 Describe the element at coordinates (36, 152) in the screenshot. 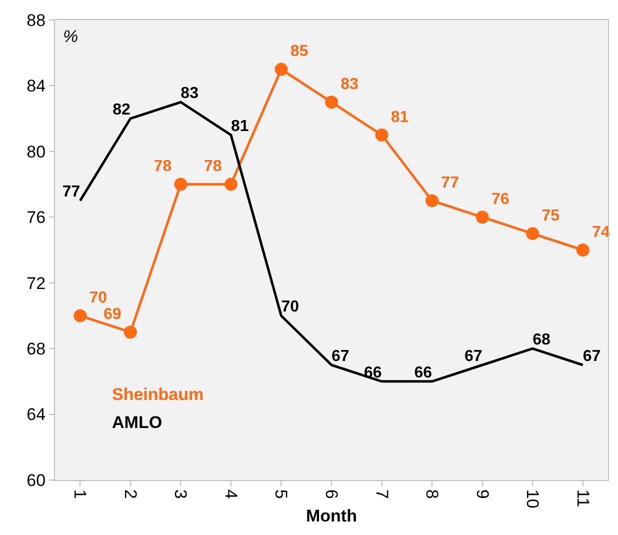

I see `y-tick-label: 80` at that location.